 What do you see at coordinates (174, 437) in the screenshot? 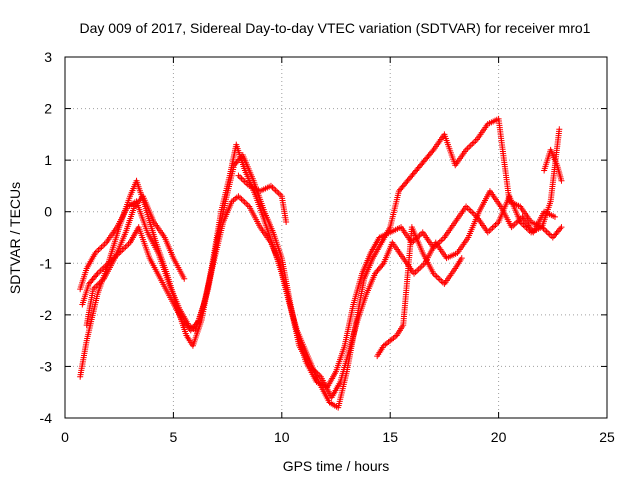
I see `x-tick-label: 5` at bounding box center [174, 437].